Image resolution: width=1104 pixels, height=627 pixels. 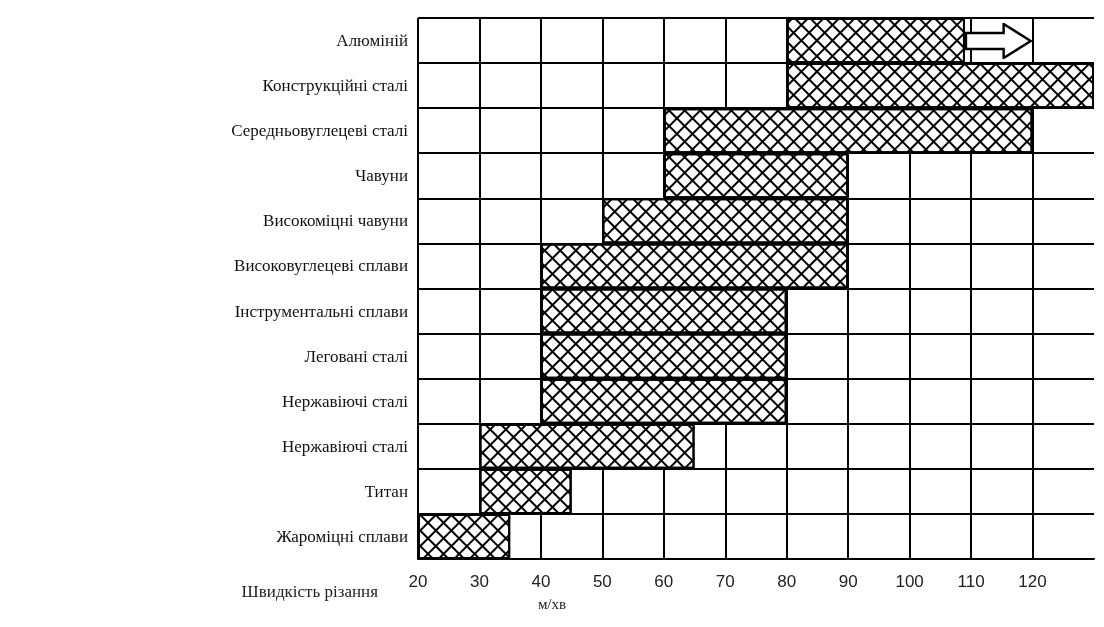 What do you see at coordinates (479, 581) in the screenshot?
I see `x-tick-label: 30` at bounding box center [479, 581].